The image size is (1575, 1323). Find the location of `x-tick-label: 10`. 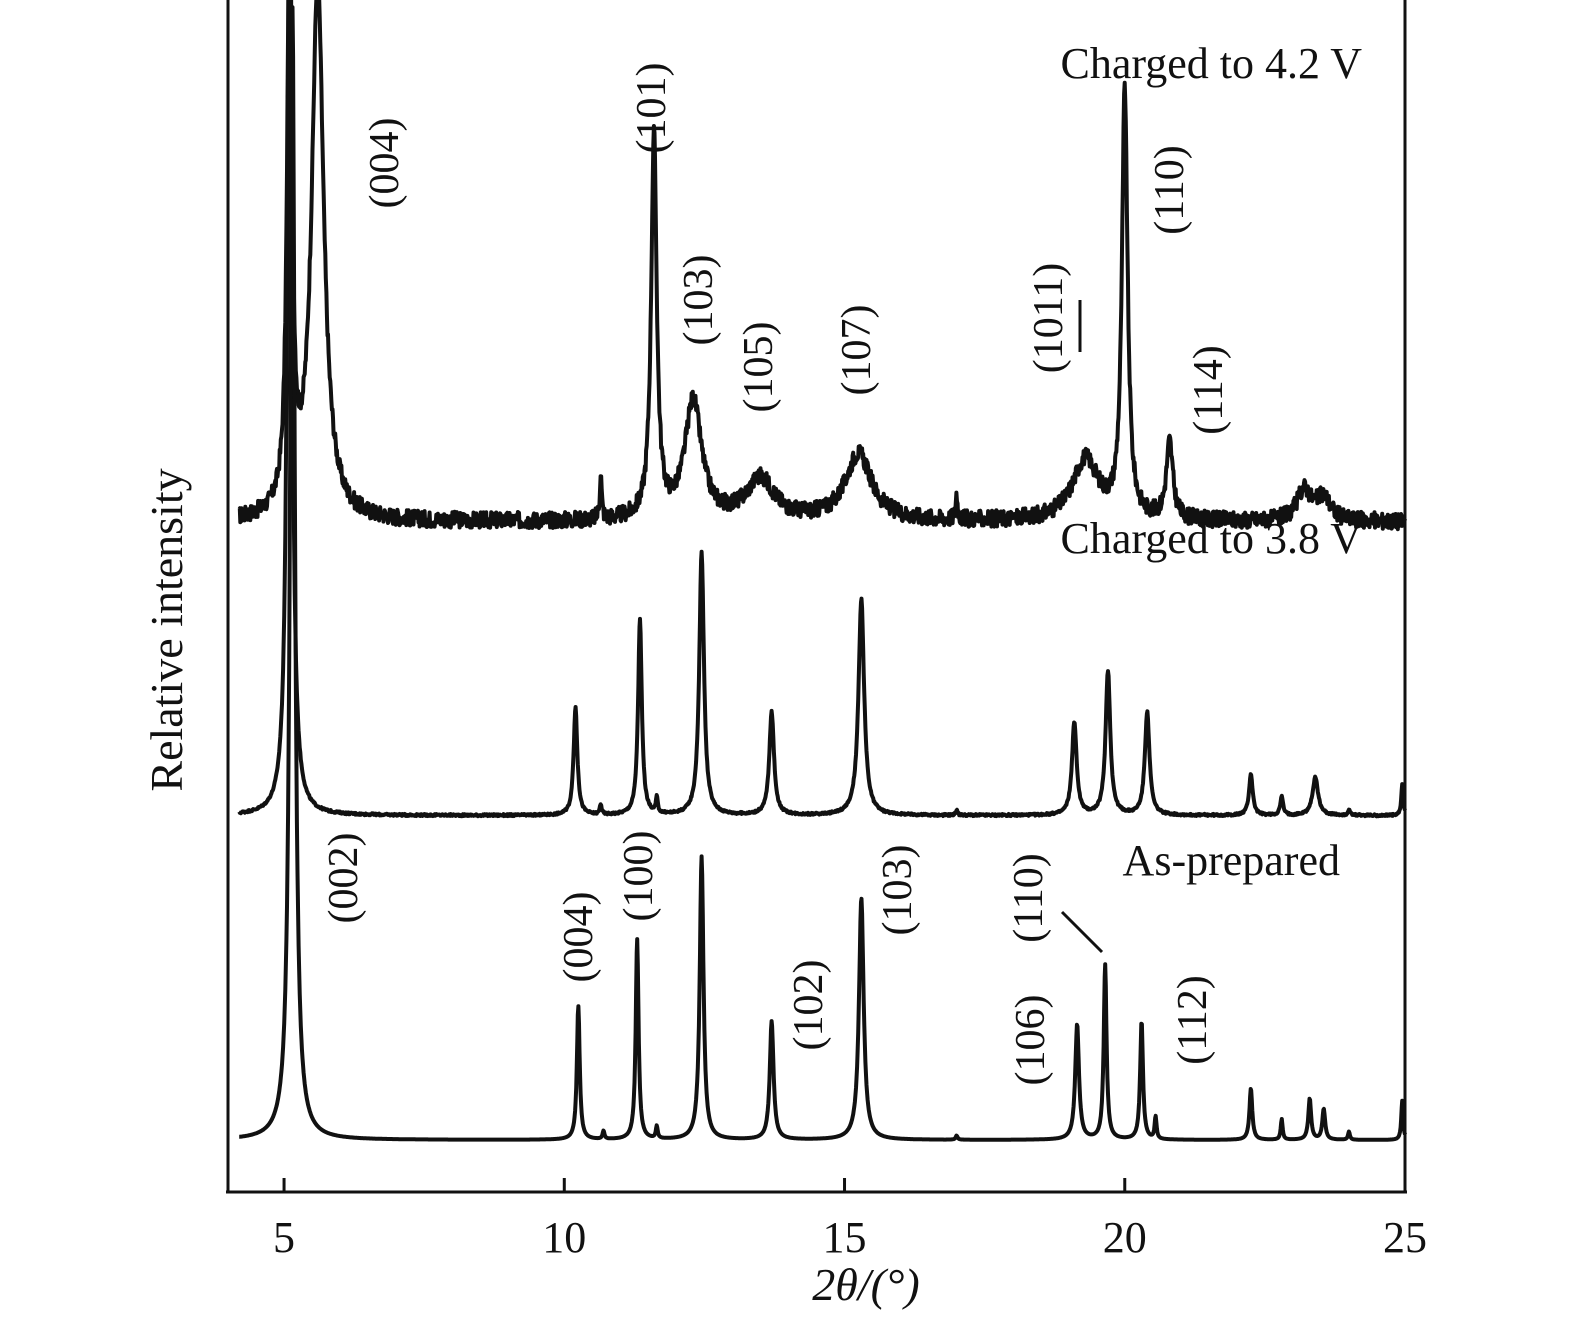

x-tick-label: 10 is located at coordinates (564, 1237).